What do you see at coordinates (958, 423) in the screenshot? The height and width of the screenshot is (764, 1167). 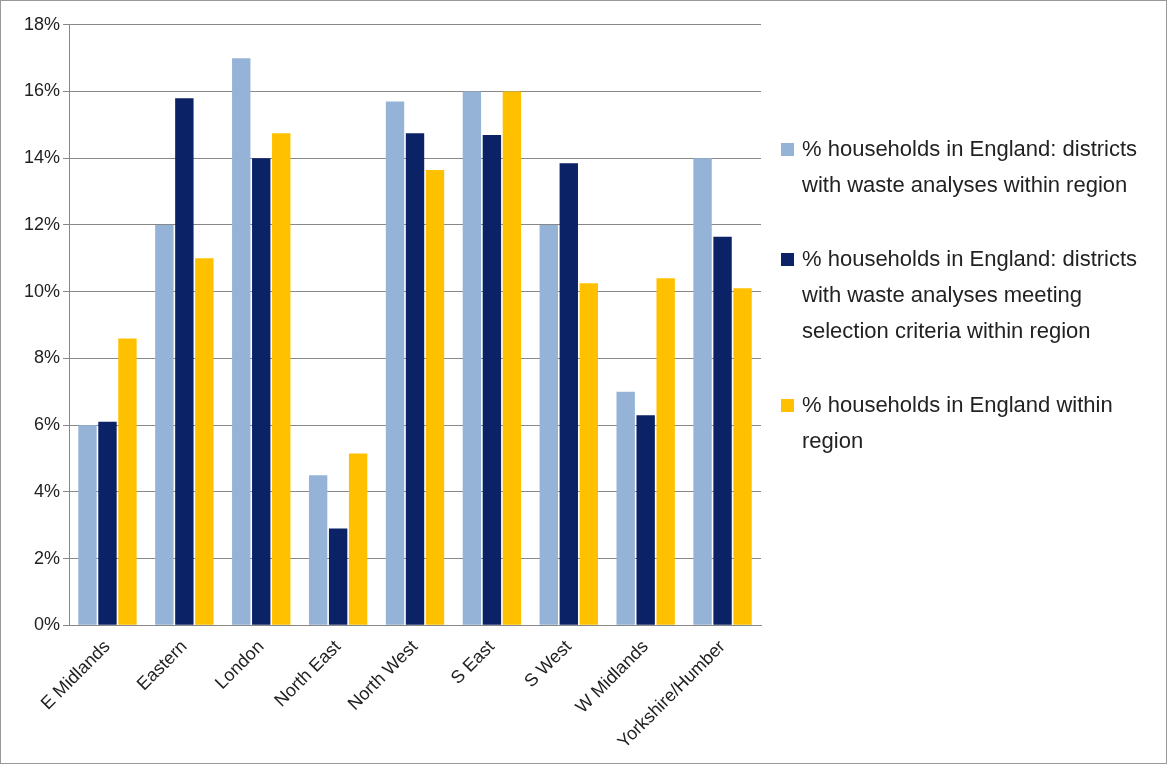 I see `legend-label: % households in England within region` at bounding box center [958, 423].